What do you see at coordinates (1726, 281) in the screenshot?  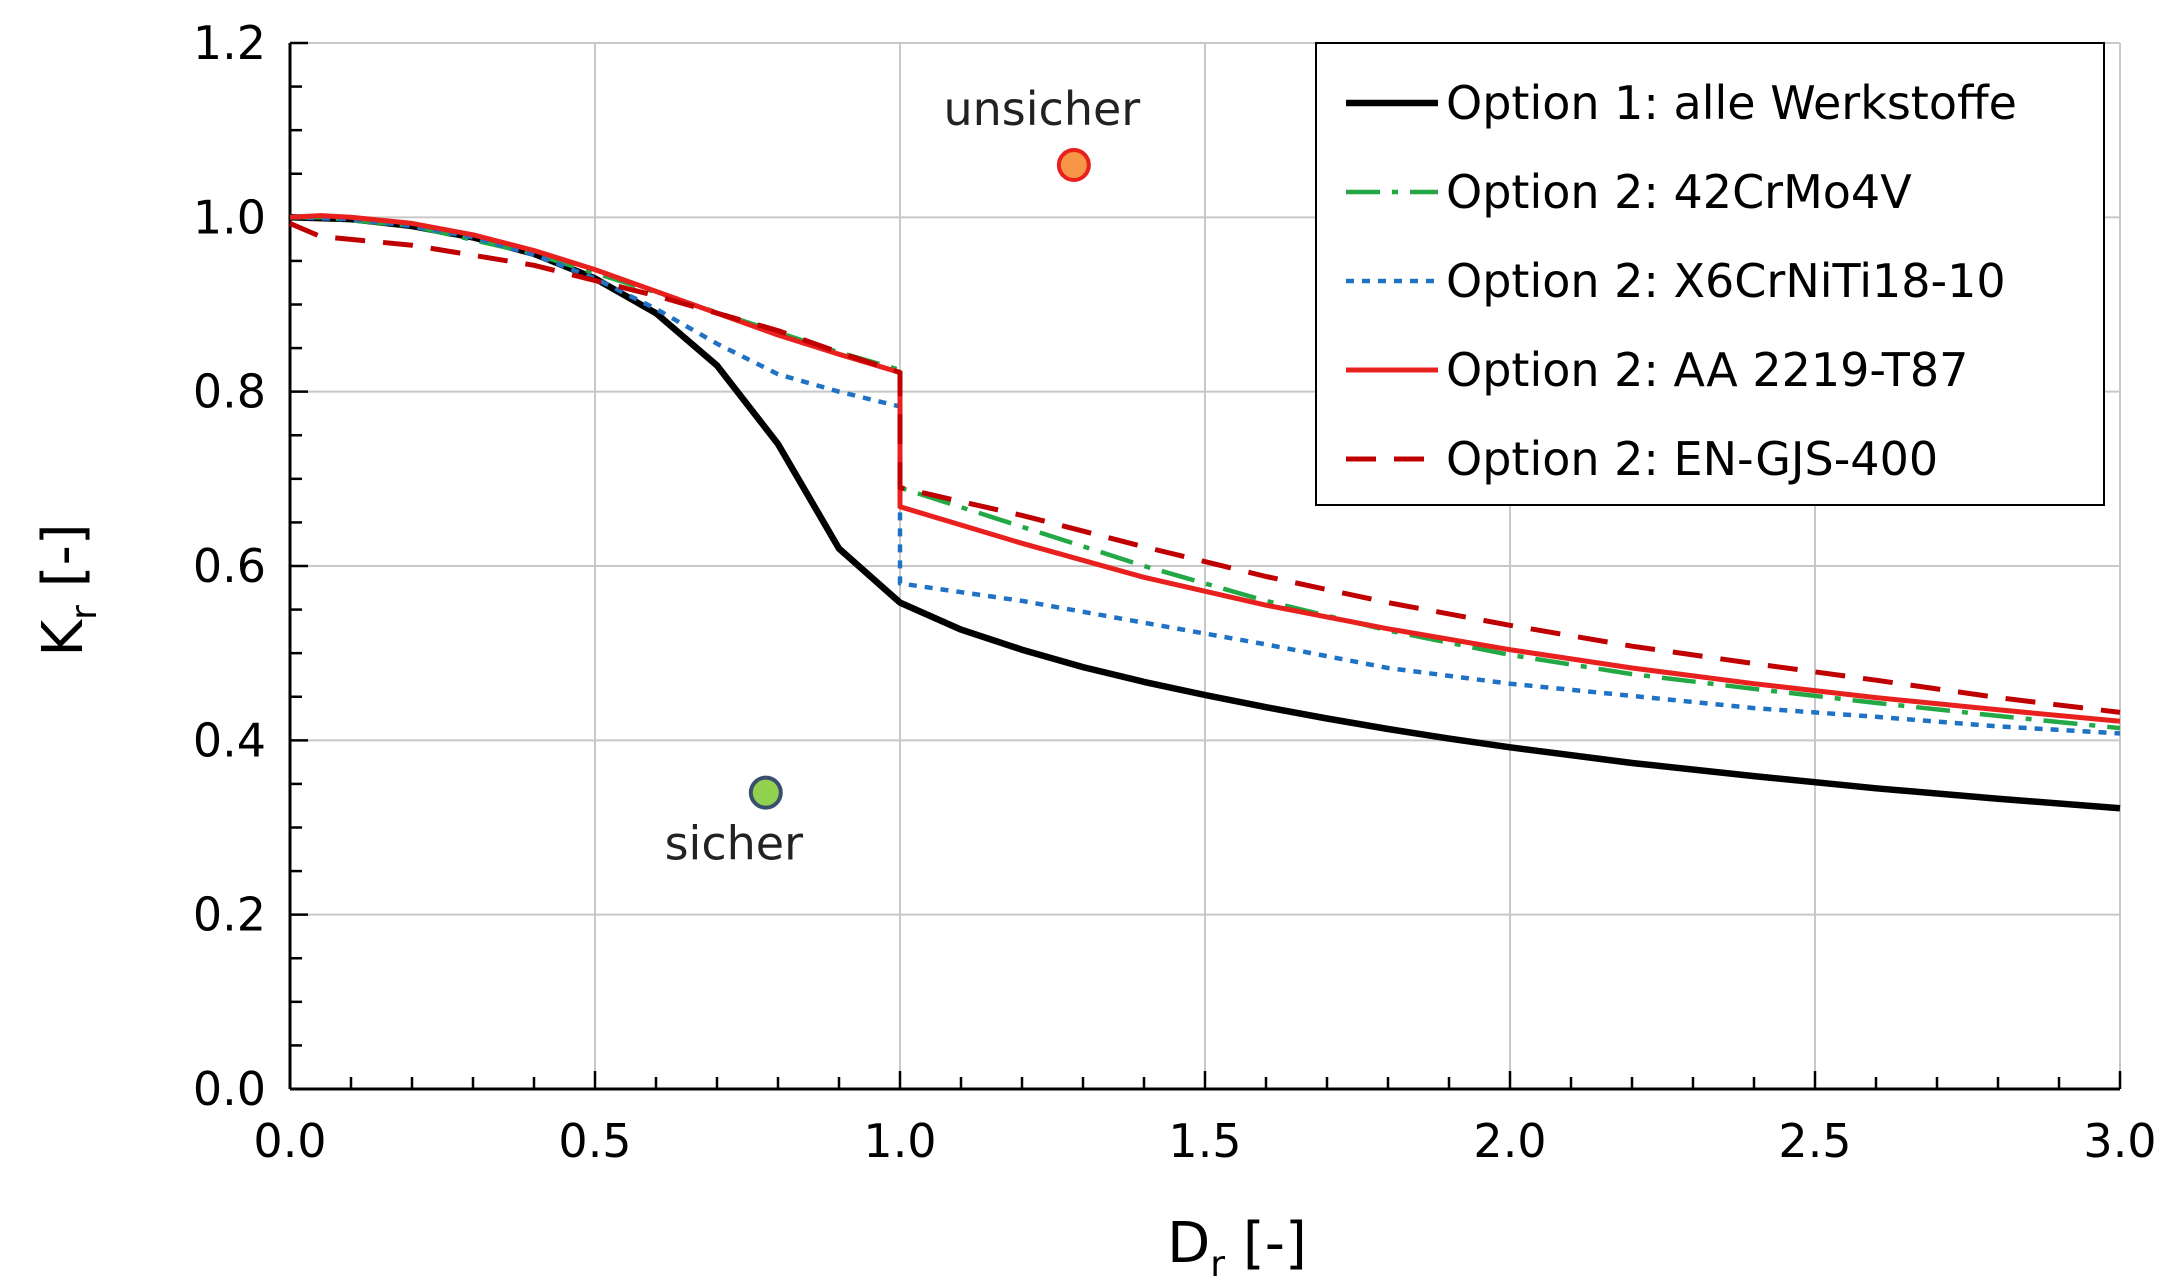 I see `legend-label: Option 2: X6CrNiTi18-10` at bounding box center [1726, 281].